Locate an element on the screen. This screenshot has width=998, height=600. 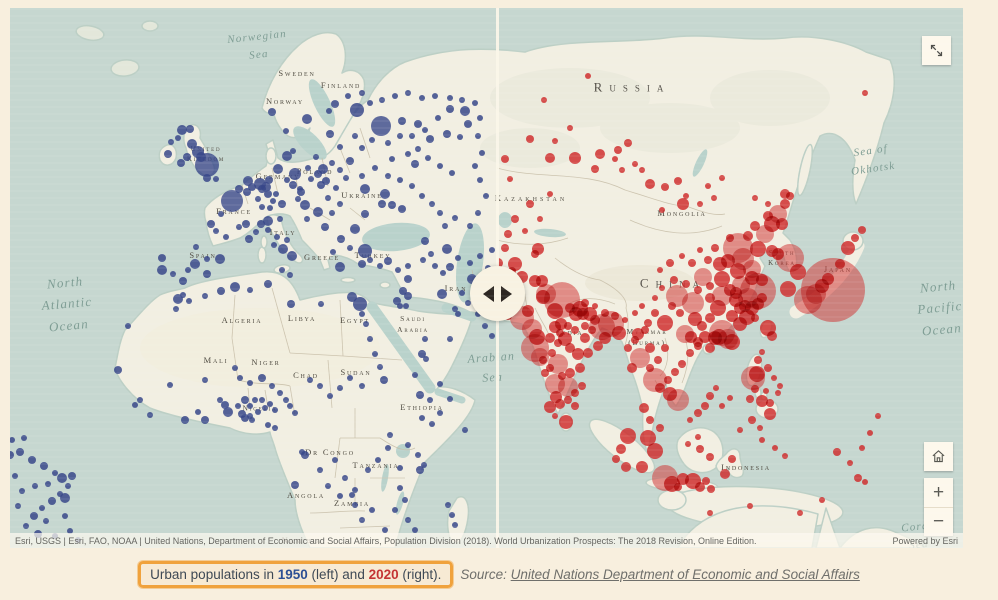
caption-mid: (left) and is located at coordinates (338, 574).